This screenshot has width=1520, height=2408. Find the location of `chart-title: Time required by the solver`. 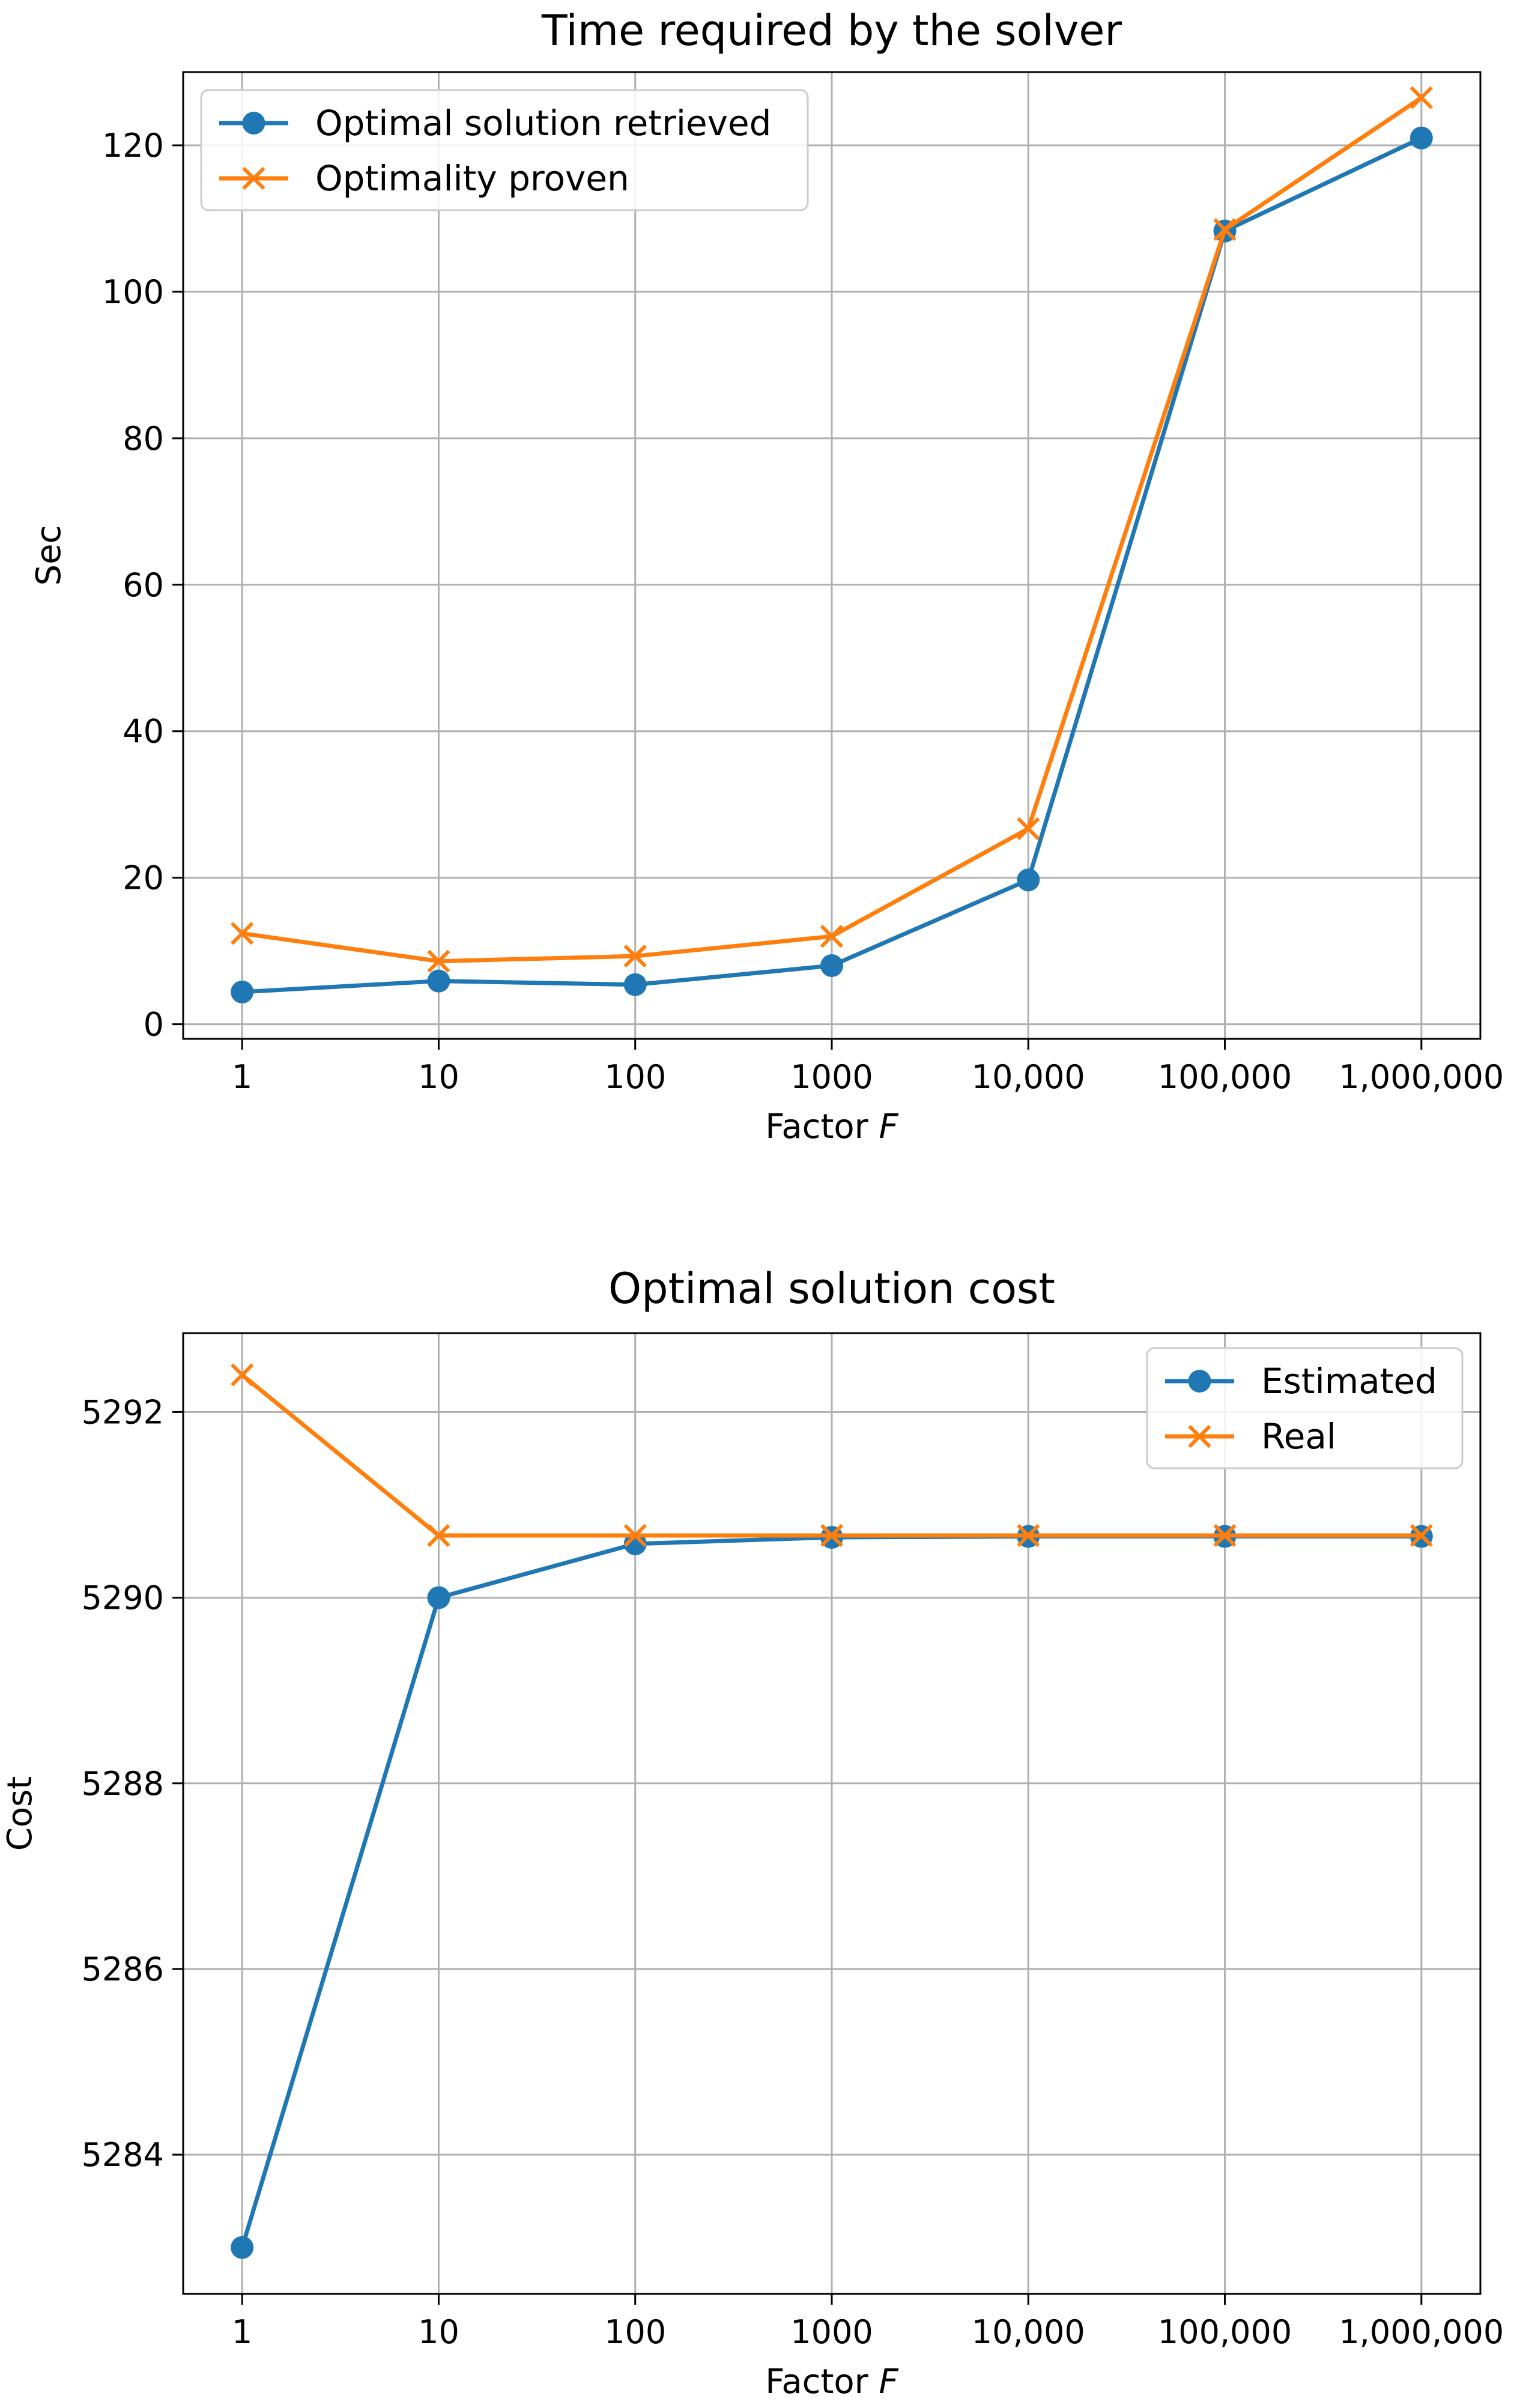

chart-title: Time required by the solver is located at coordinates (832, 30).